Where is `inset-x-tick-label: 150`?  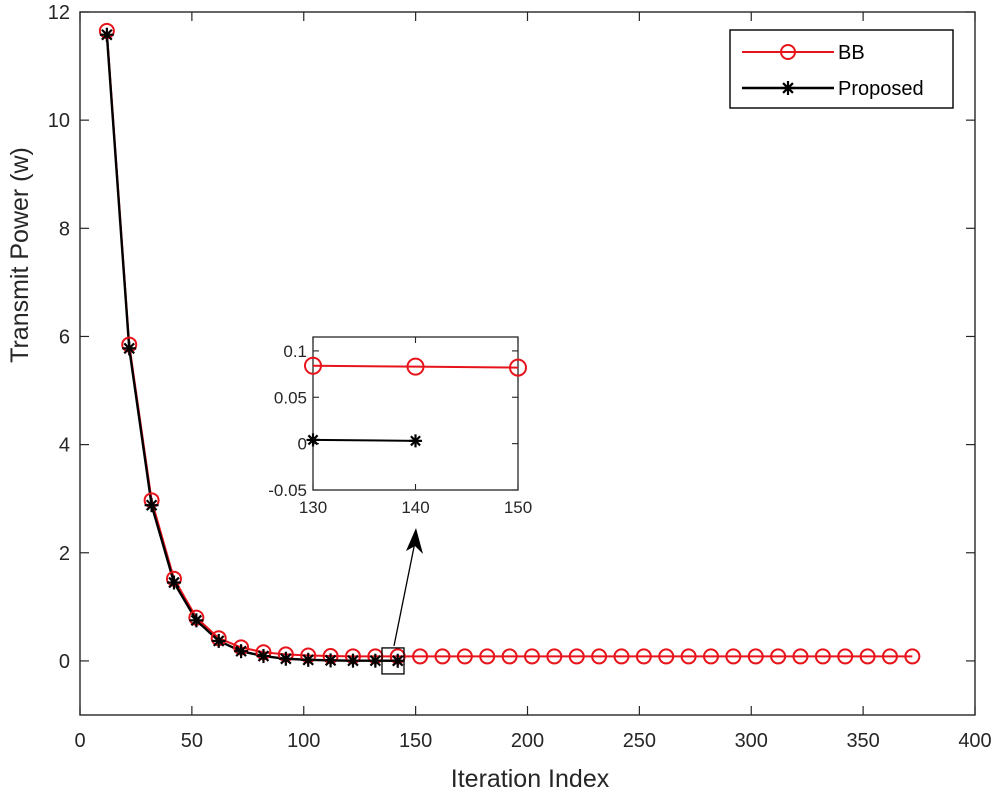
inset-x-tick-label: 150 is located at coordinates (518, 507).